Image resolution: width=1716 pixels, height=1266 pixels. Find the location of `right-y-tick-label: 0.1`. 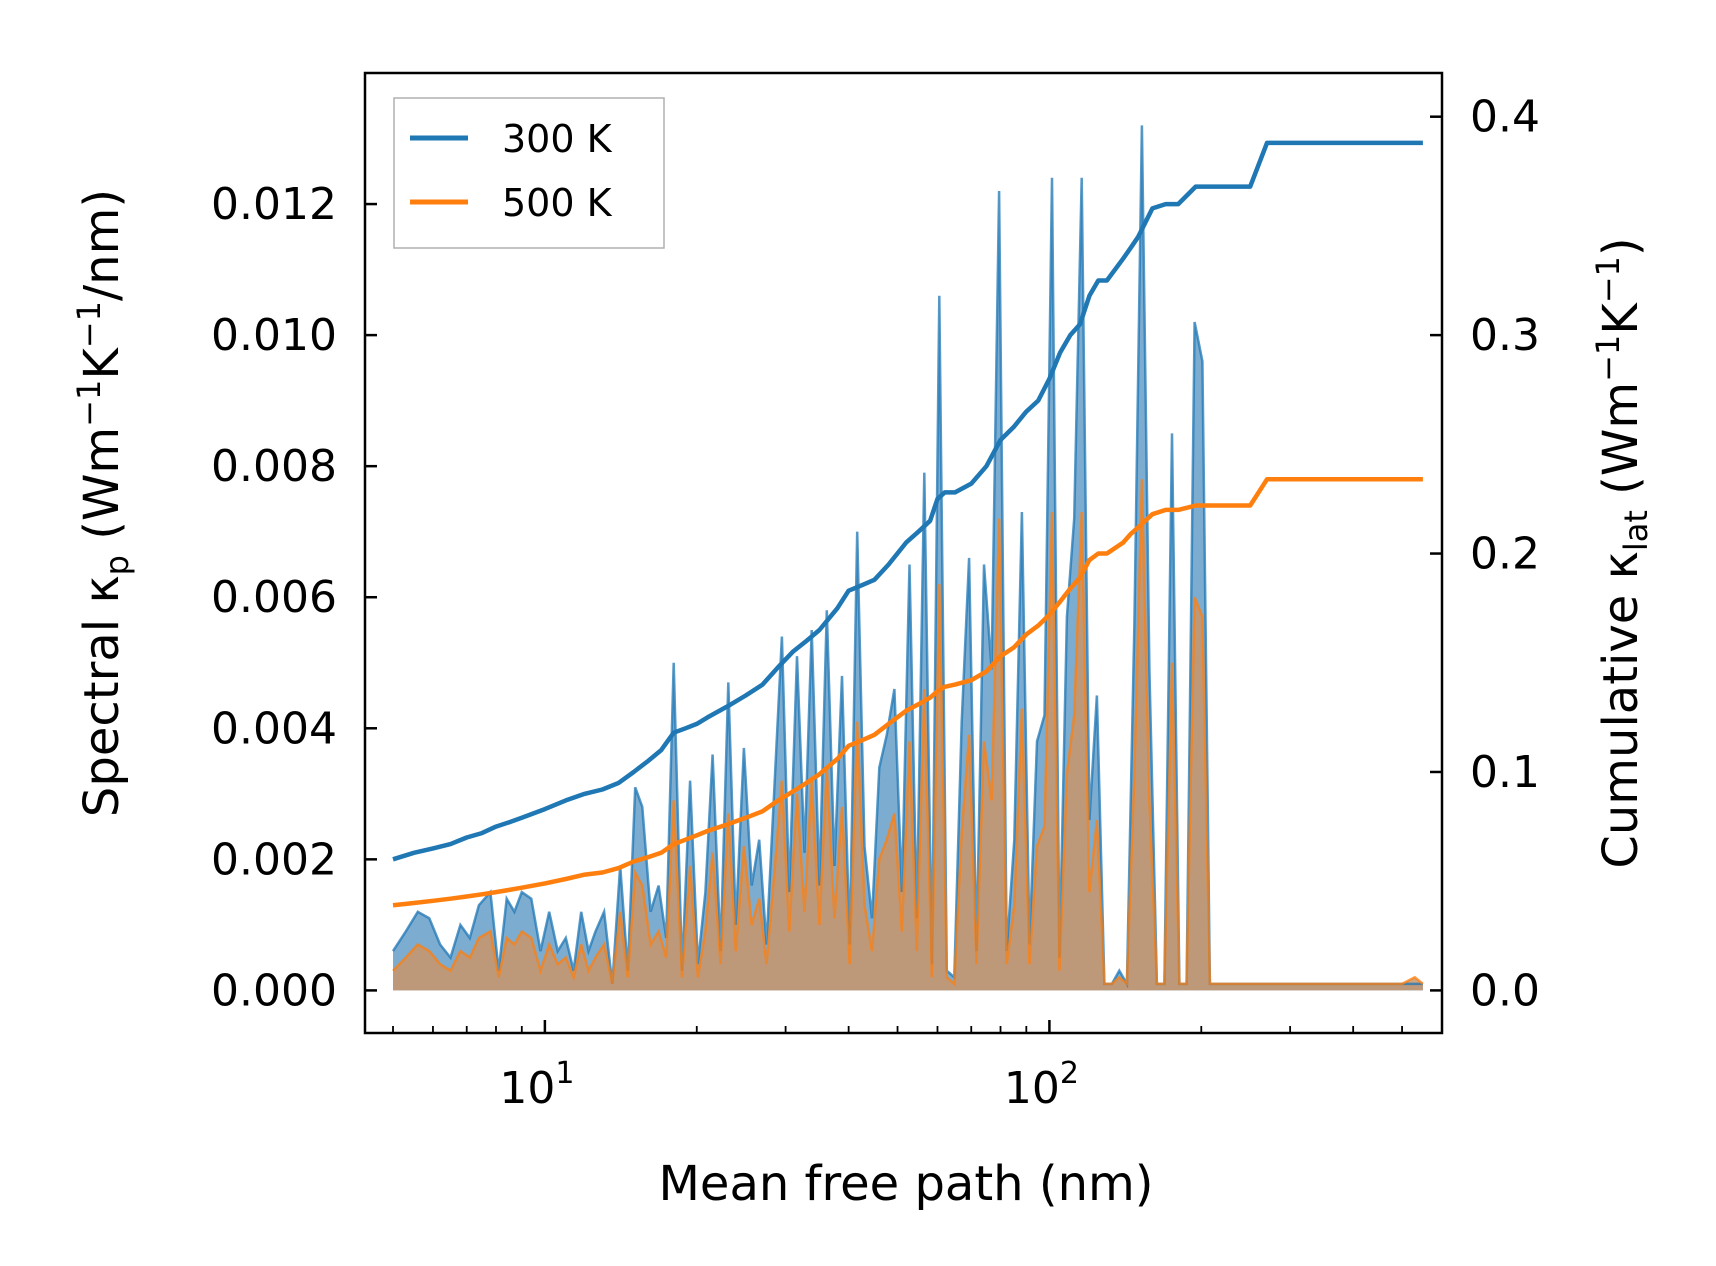

right-y-tick-label: 0.1 is located at coordinates (1505, 772).